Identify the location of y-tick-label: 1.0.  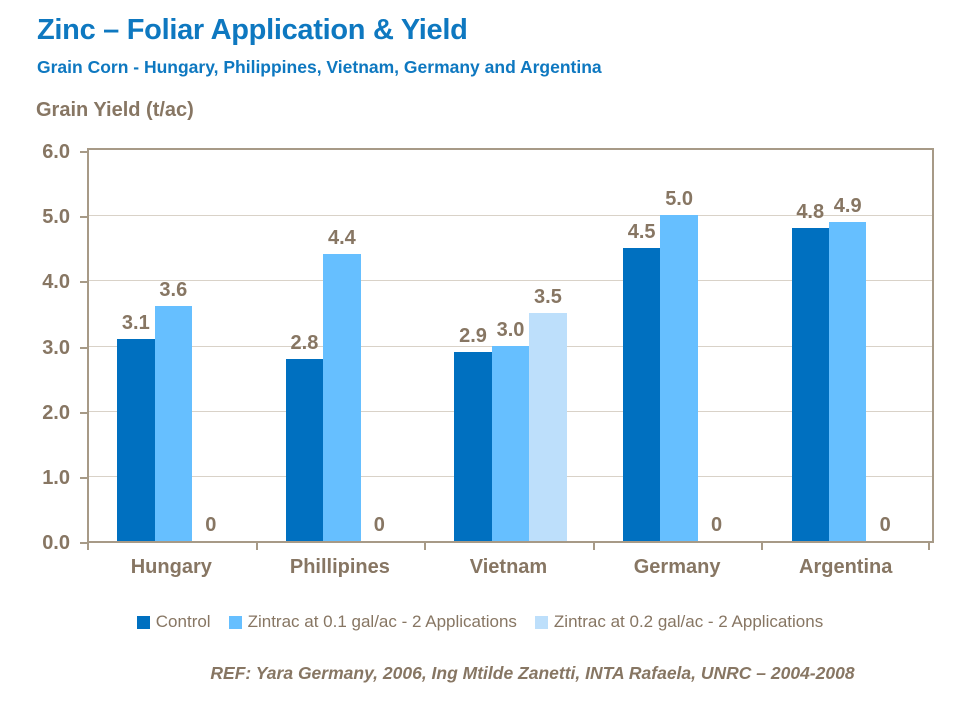
(56, 477).